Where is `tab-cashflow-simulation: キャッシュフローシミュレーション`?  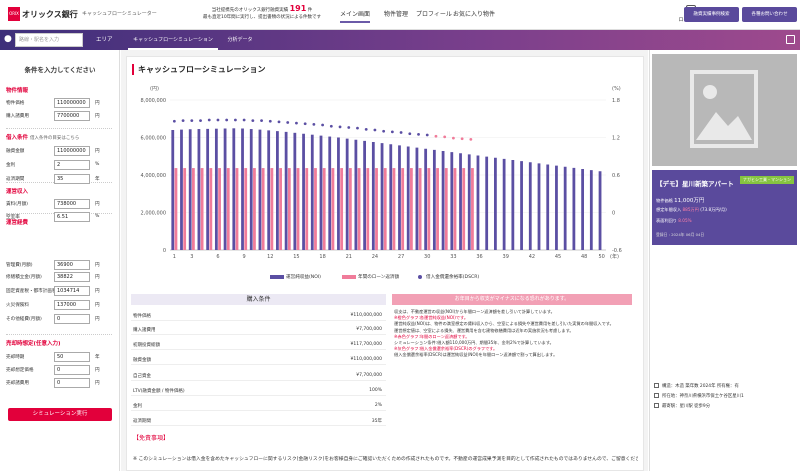 tab-cashflow-simulation: キャッシュフローシミュレーション is located at coordinates (173, 40).